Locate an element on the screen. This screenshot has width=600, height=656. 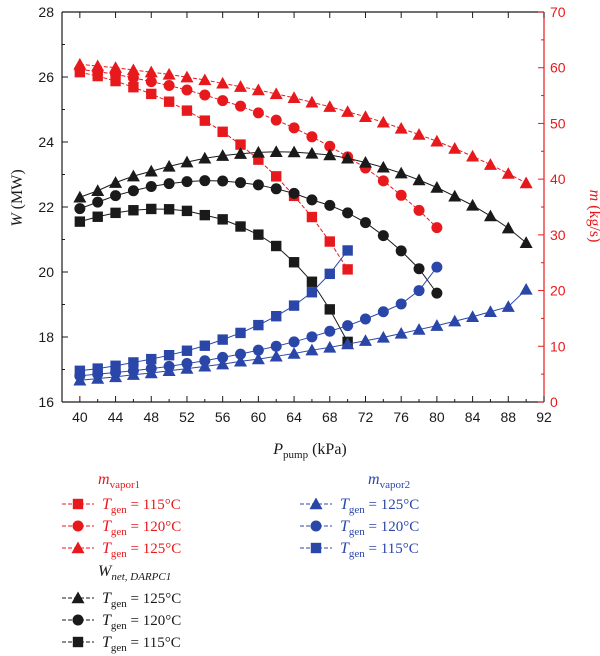
series-wnet-circle is located at coordinates (258, 237).